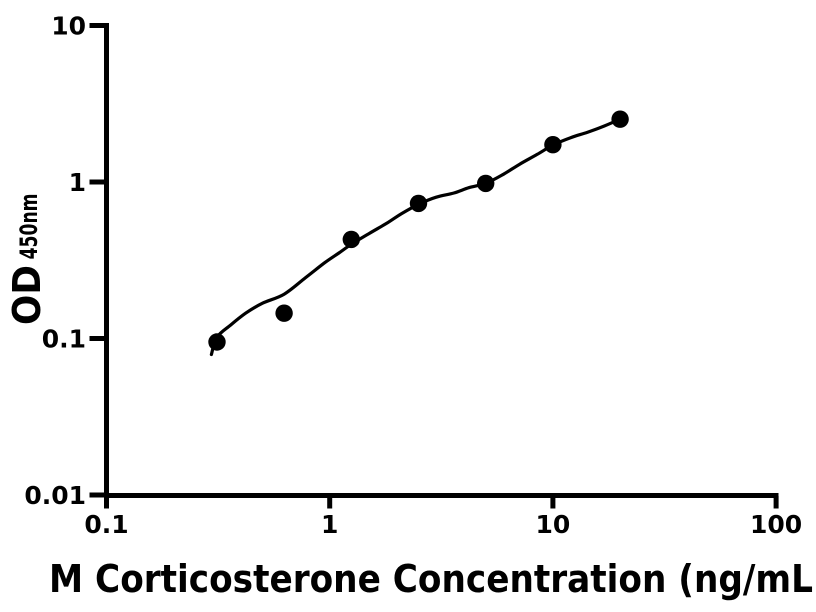 This screenshot has width=816, height=612. What do you see at coordinates (443, 517) in the screenshot?
I see `x-axis-ticks: 0.1 1 10 100` at bounding box center [443, 517].